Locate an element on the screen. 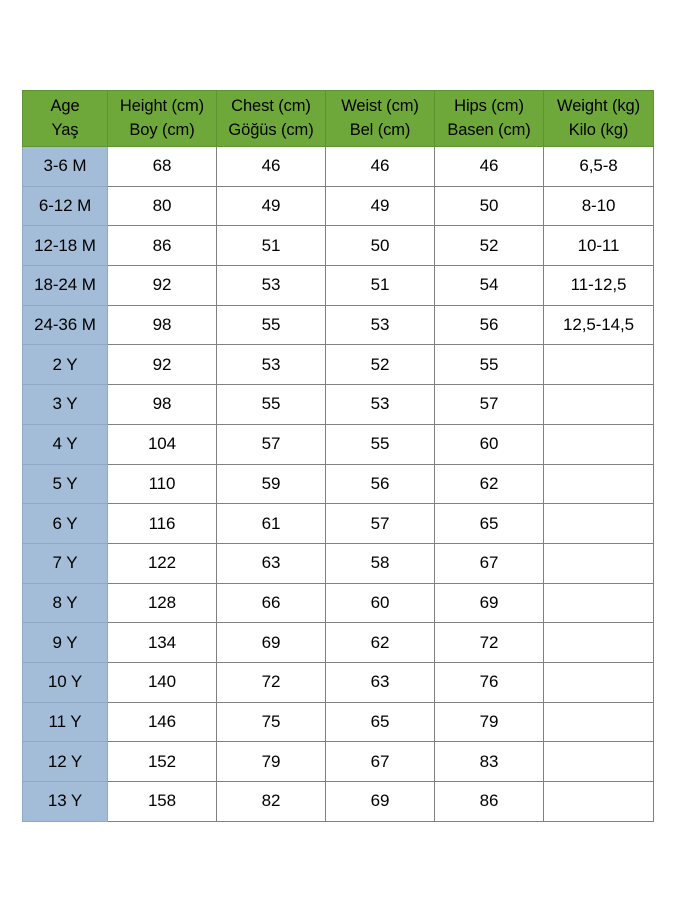 Image resolution: width=675 pixels, height=900 pixels. cell-height: 98 is located at coordinates (162, 325).